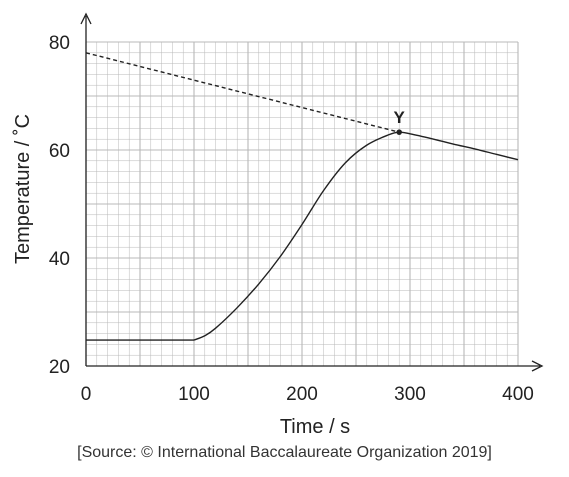 Image resolution: width=569 pixels, height=477 pixels. Describe the element at coordinates (86, 394) in the screenshot. I see `x-tick-label: 0` at that location.